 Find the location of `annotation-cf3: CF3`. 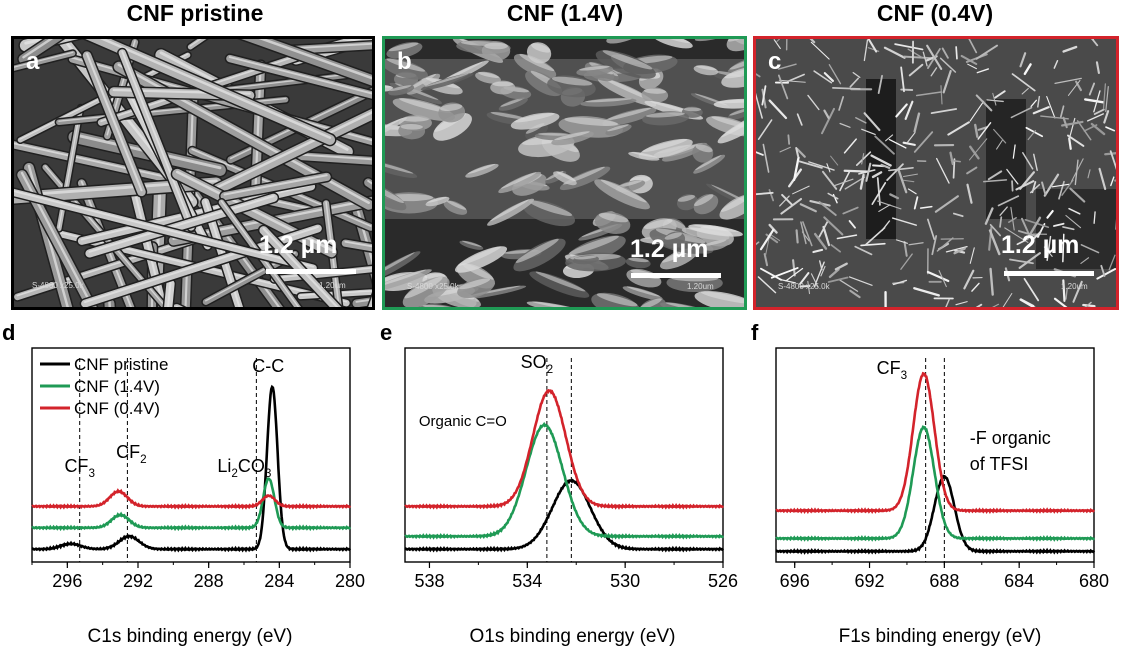

annotation-cf3: CF3 is located at coordinates (79, 468).